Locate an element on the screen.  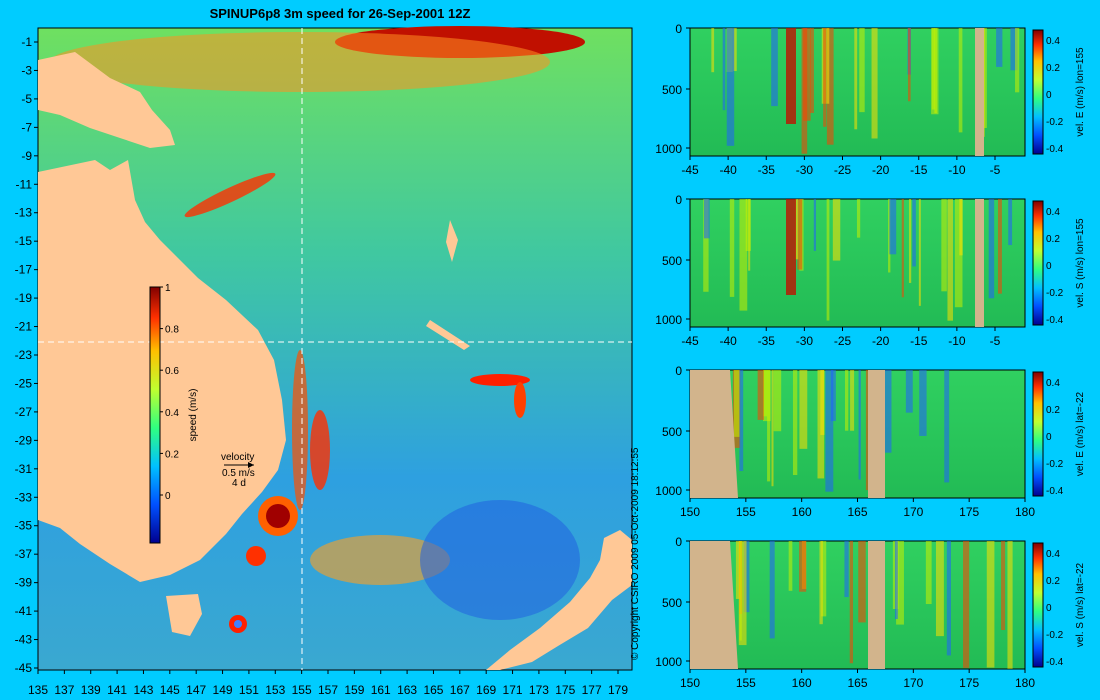
eddy-core is located at coordinates (238, 624).